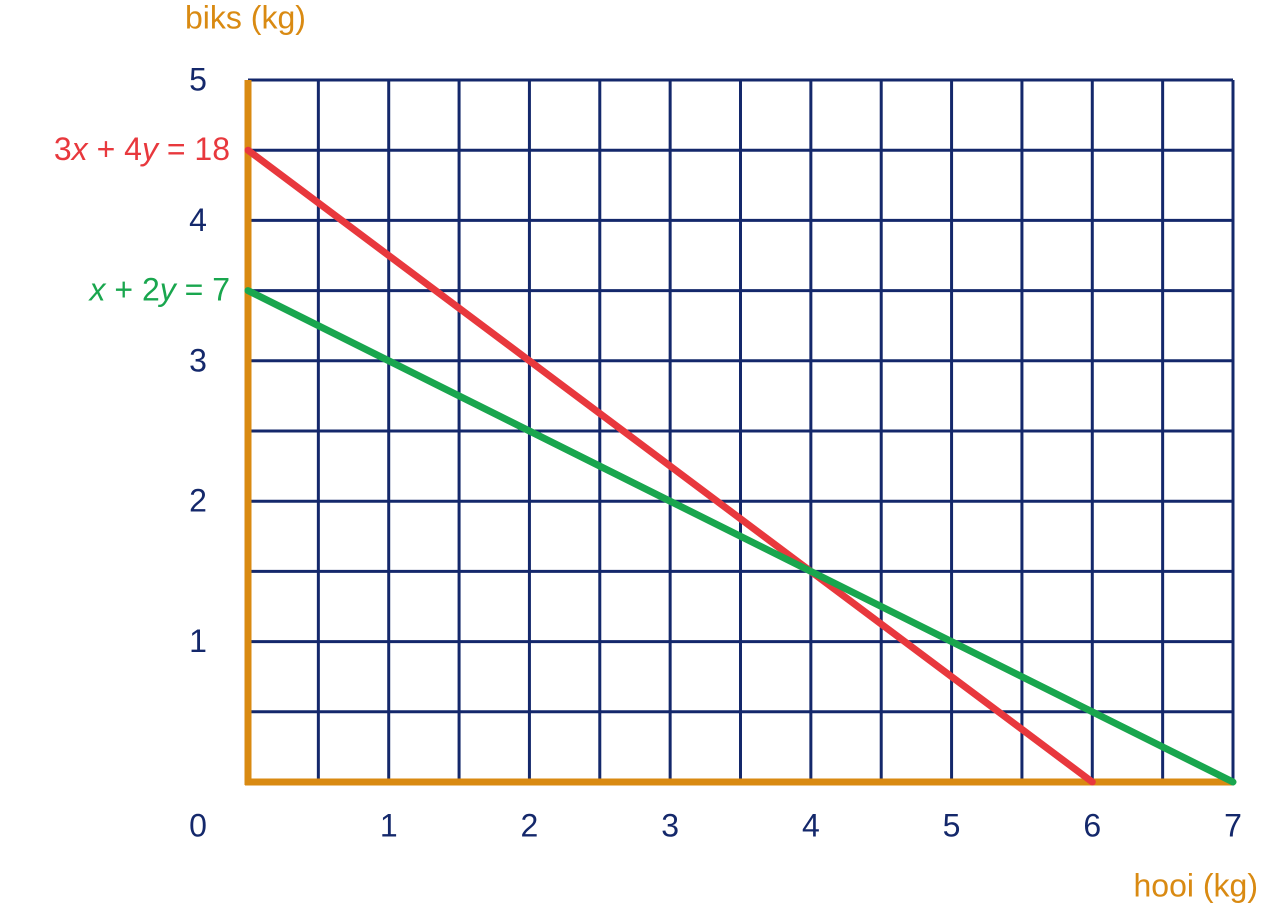 This screenshot has width=1263, height=913. Describe the element at coordinates (952, 825) in the screenshot. I see `x-tick-label: 5` at that location.